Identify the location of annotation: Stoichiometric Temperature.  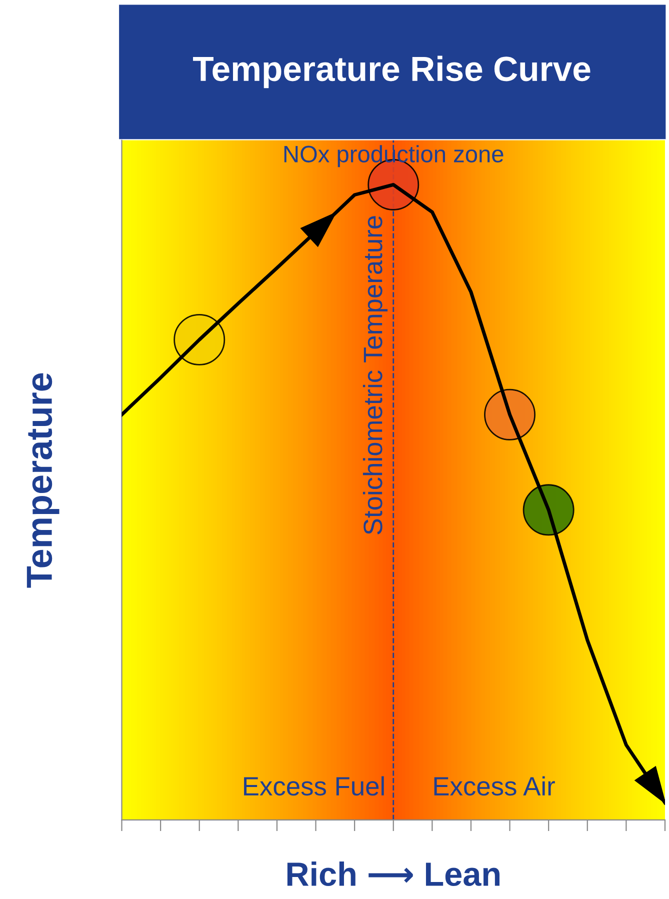
(375, 375).